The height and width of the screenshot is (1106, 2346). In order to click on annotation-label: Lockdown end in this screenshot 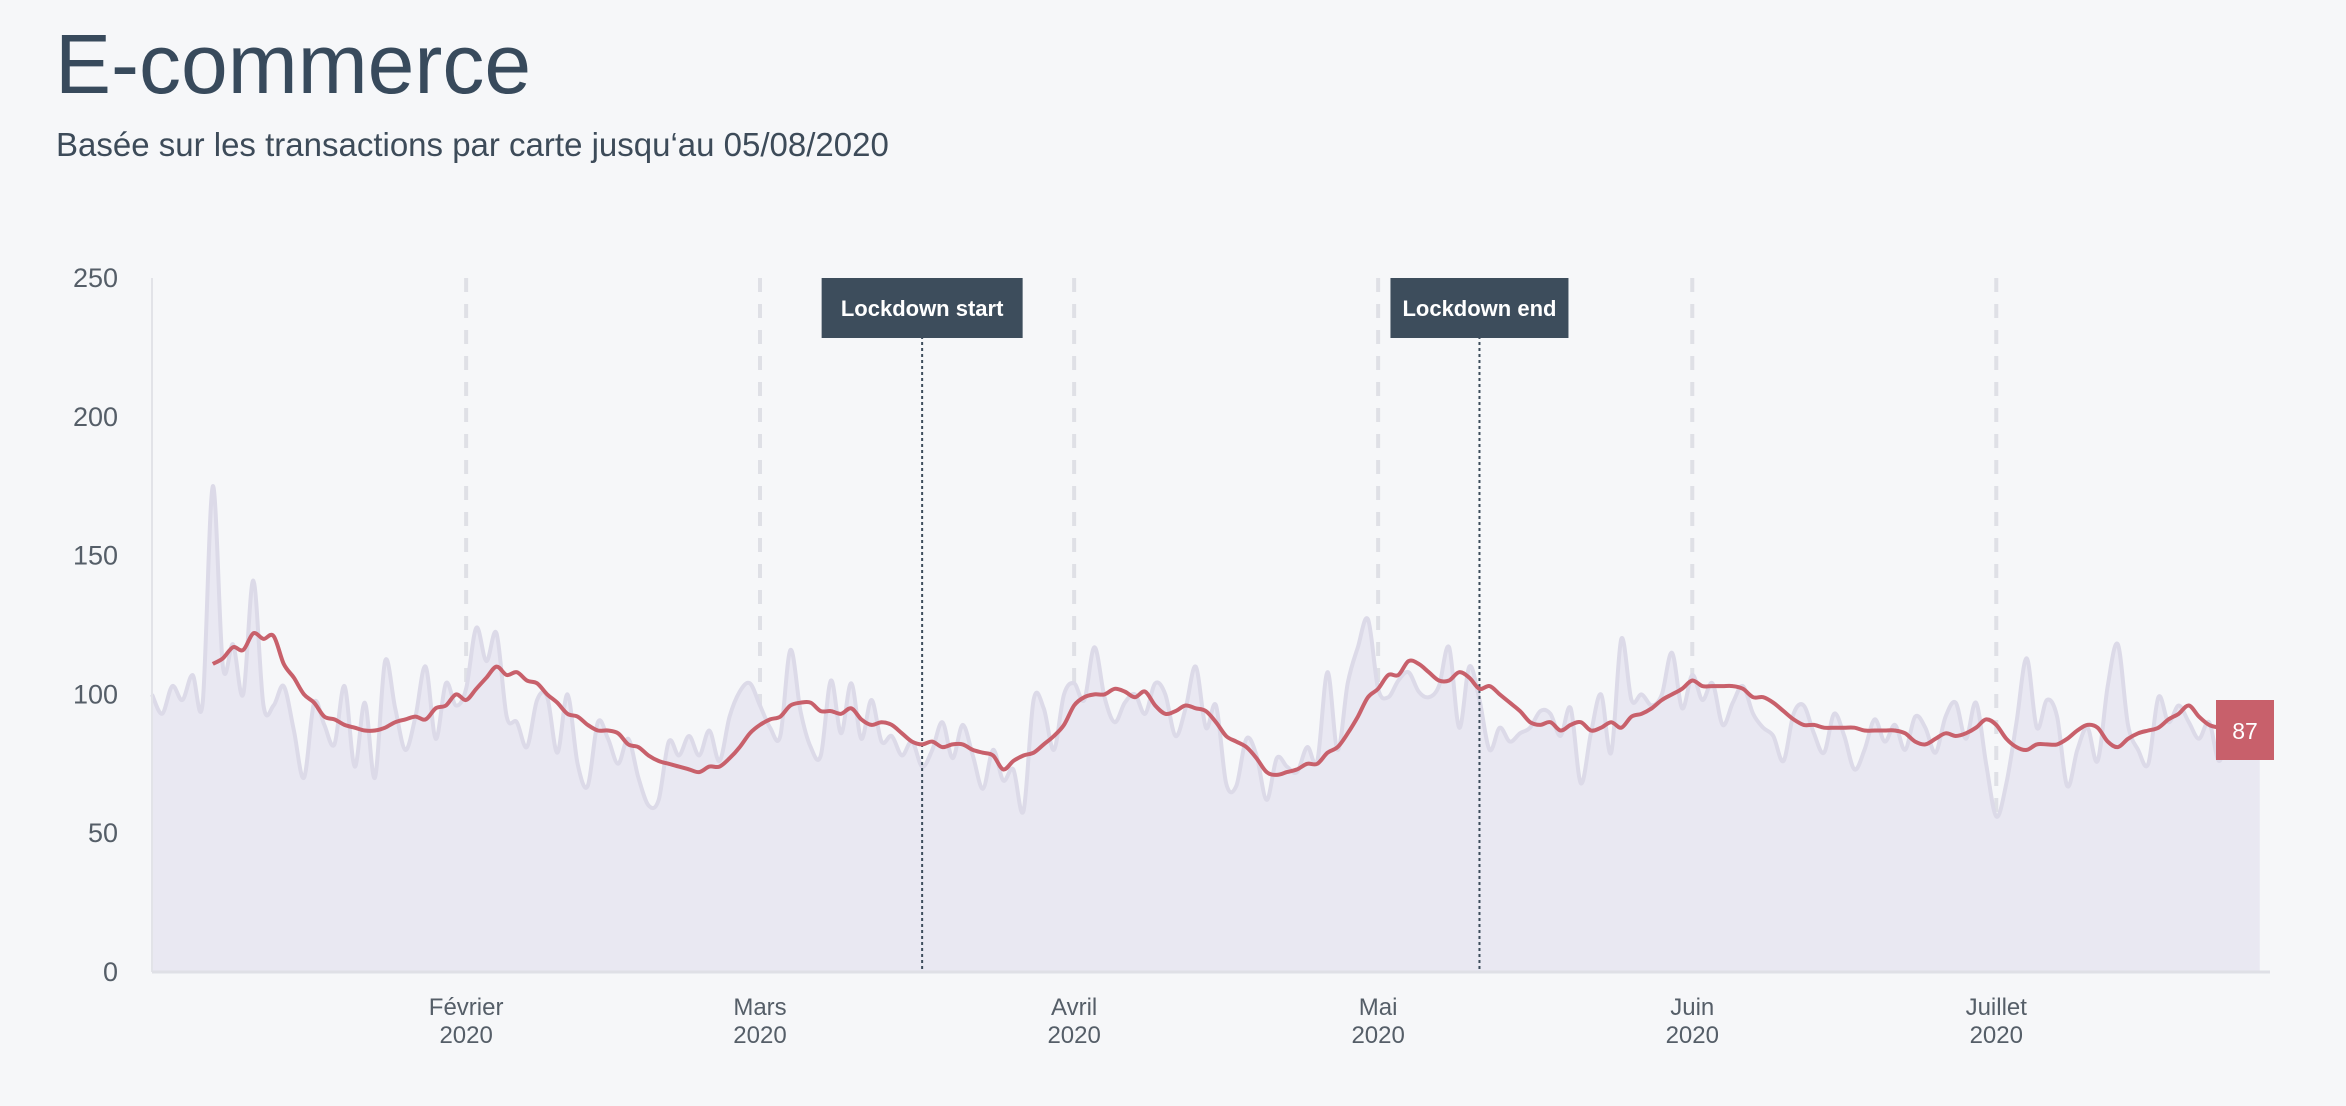, I will do `click(1479, 308)`.